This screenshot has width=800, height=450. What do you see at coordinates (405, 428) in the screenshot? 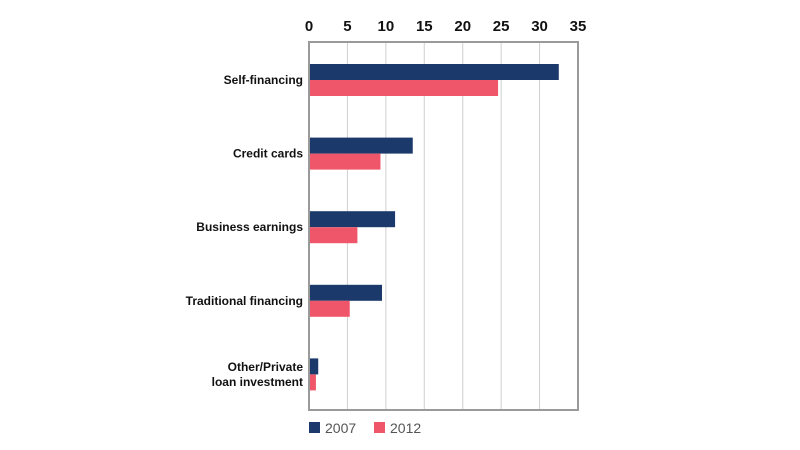
I see `legend-label-2012: 2012` at bounding box center [405, 428].